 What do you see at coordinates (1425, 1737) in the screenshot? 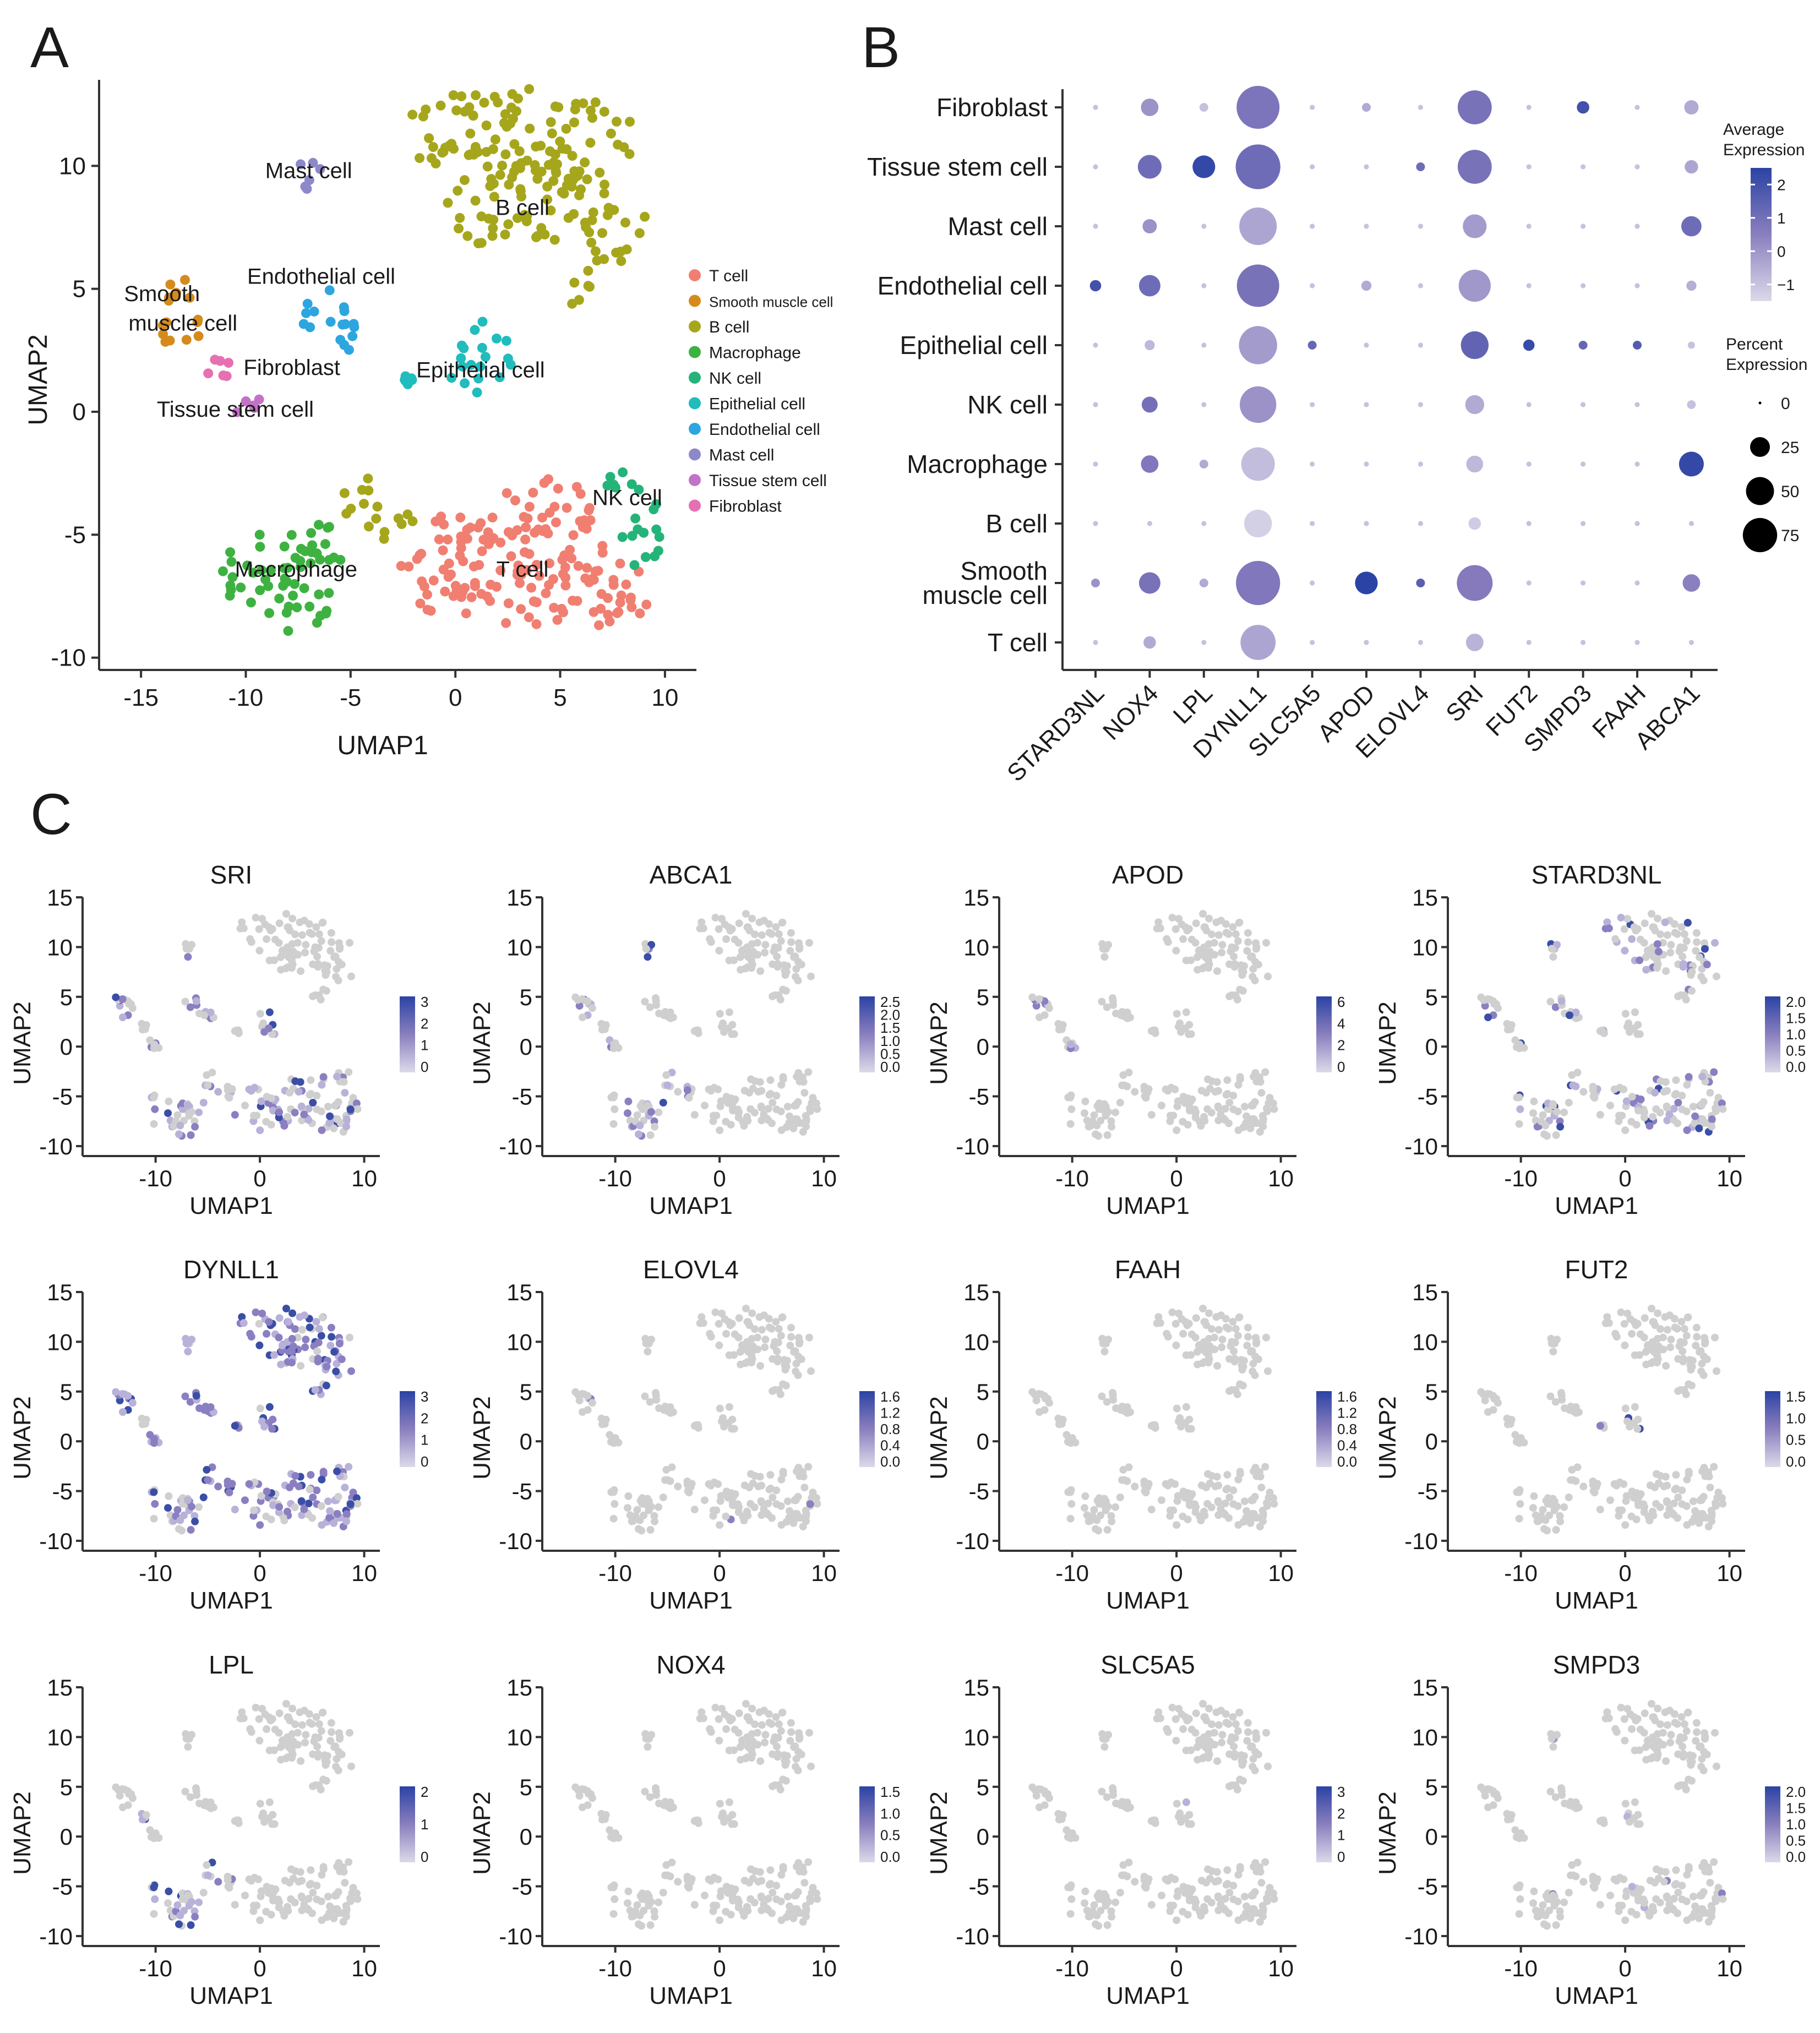
I see `y-tick-label: 10` at bounding box center [1425, 1737].